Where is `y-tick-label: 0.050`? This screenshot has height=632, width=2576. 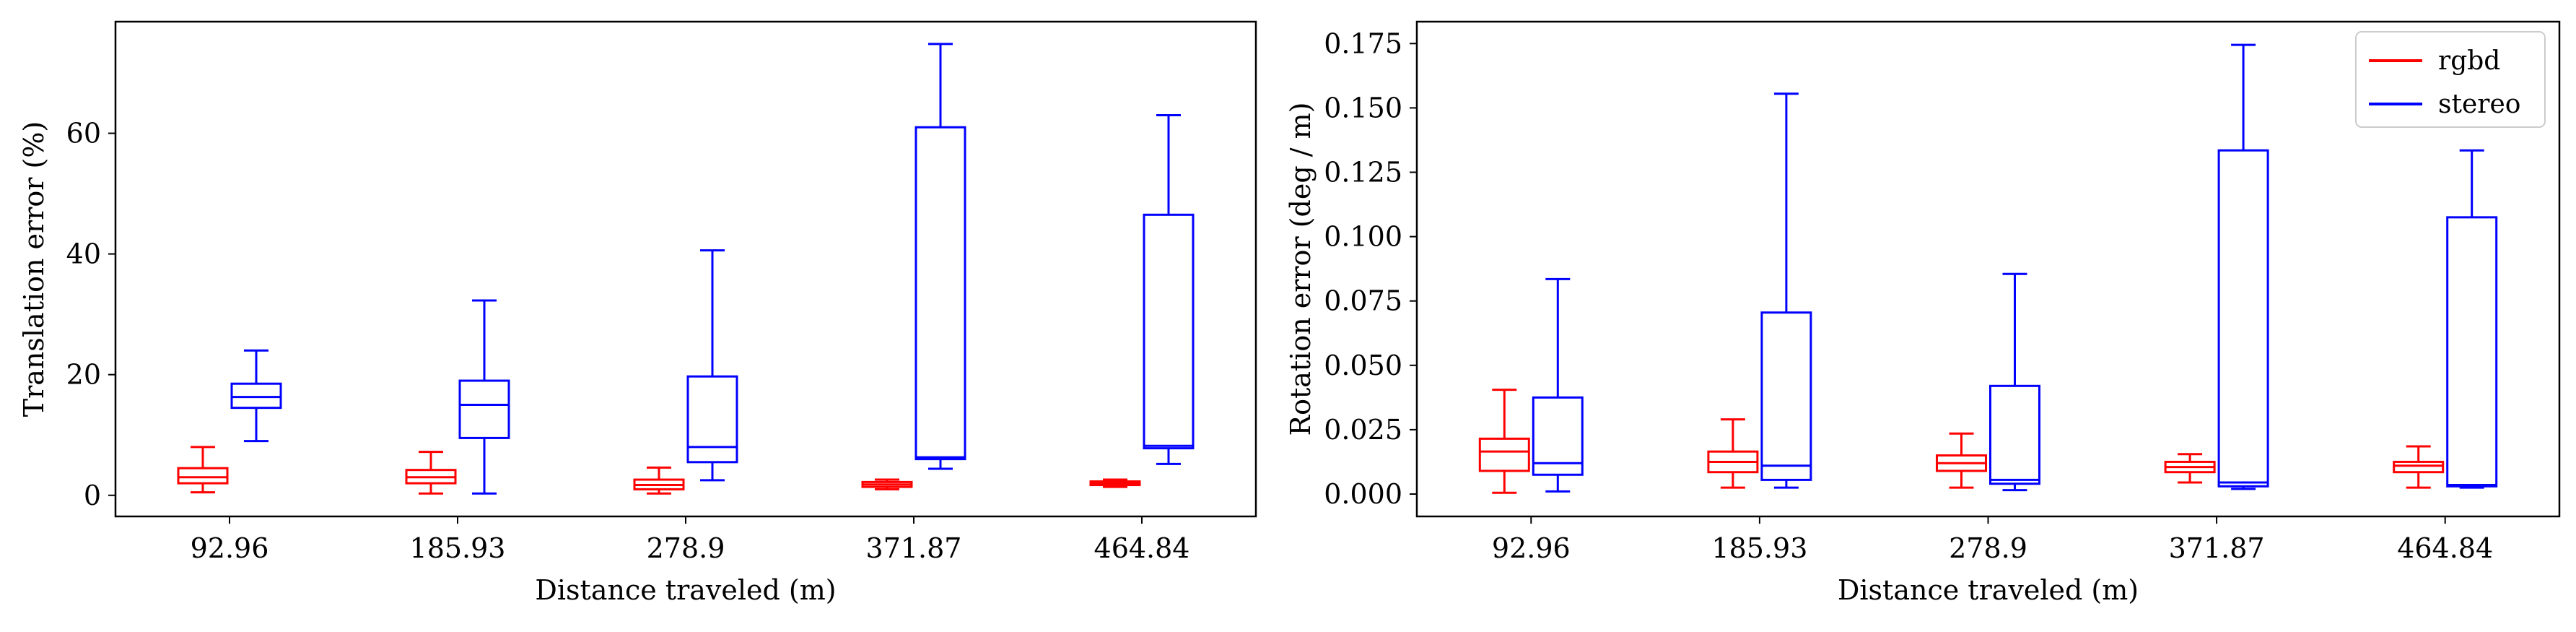
y-tick-label: 0.050 is located at coordinates (1363, 365).